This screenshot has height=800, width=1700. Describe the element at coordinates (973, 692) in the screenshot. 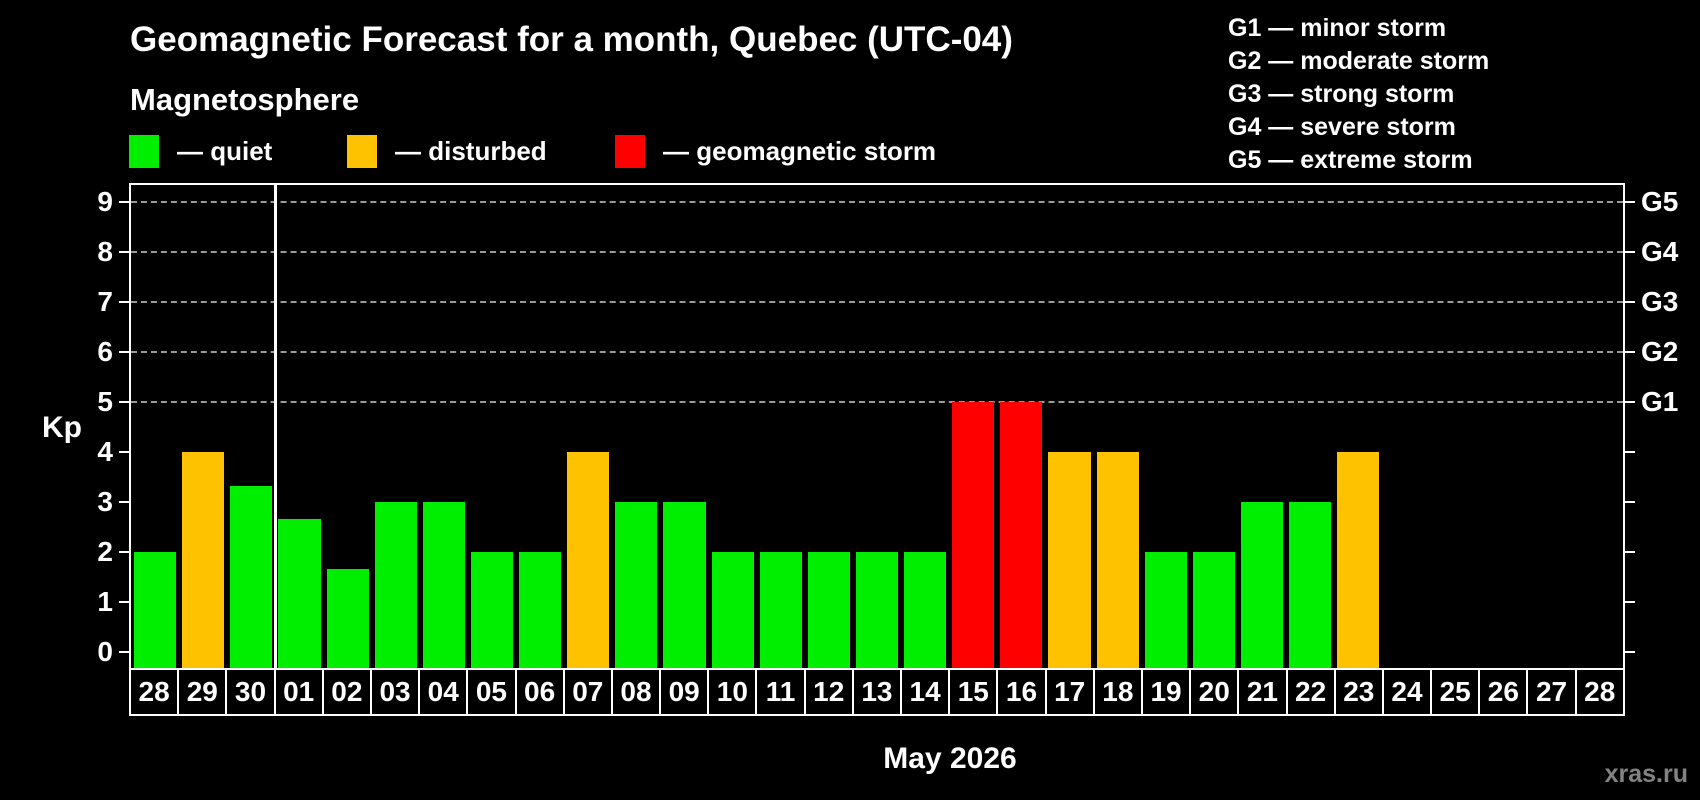

I see `day-label-cell-15: 15` at that location.